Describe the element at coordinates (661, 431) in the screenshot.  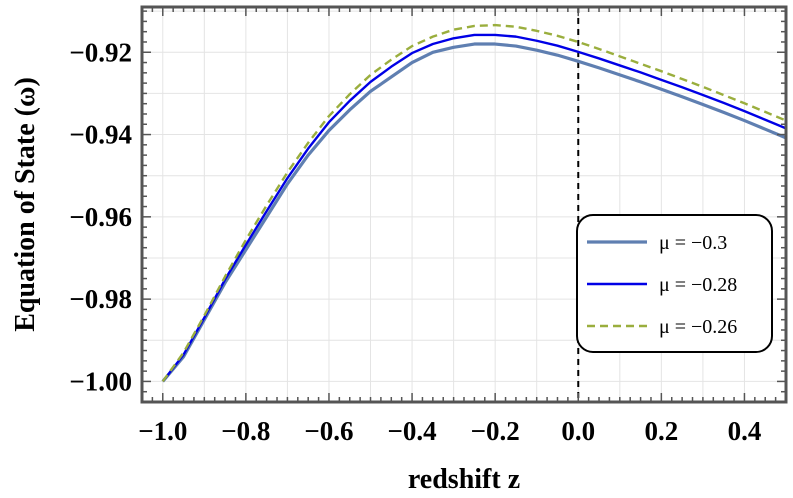
I see `x-tick-label: 0.2` at that location.